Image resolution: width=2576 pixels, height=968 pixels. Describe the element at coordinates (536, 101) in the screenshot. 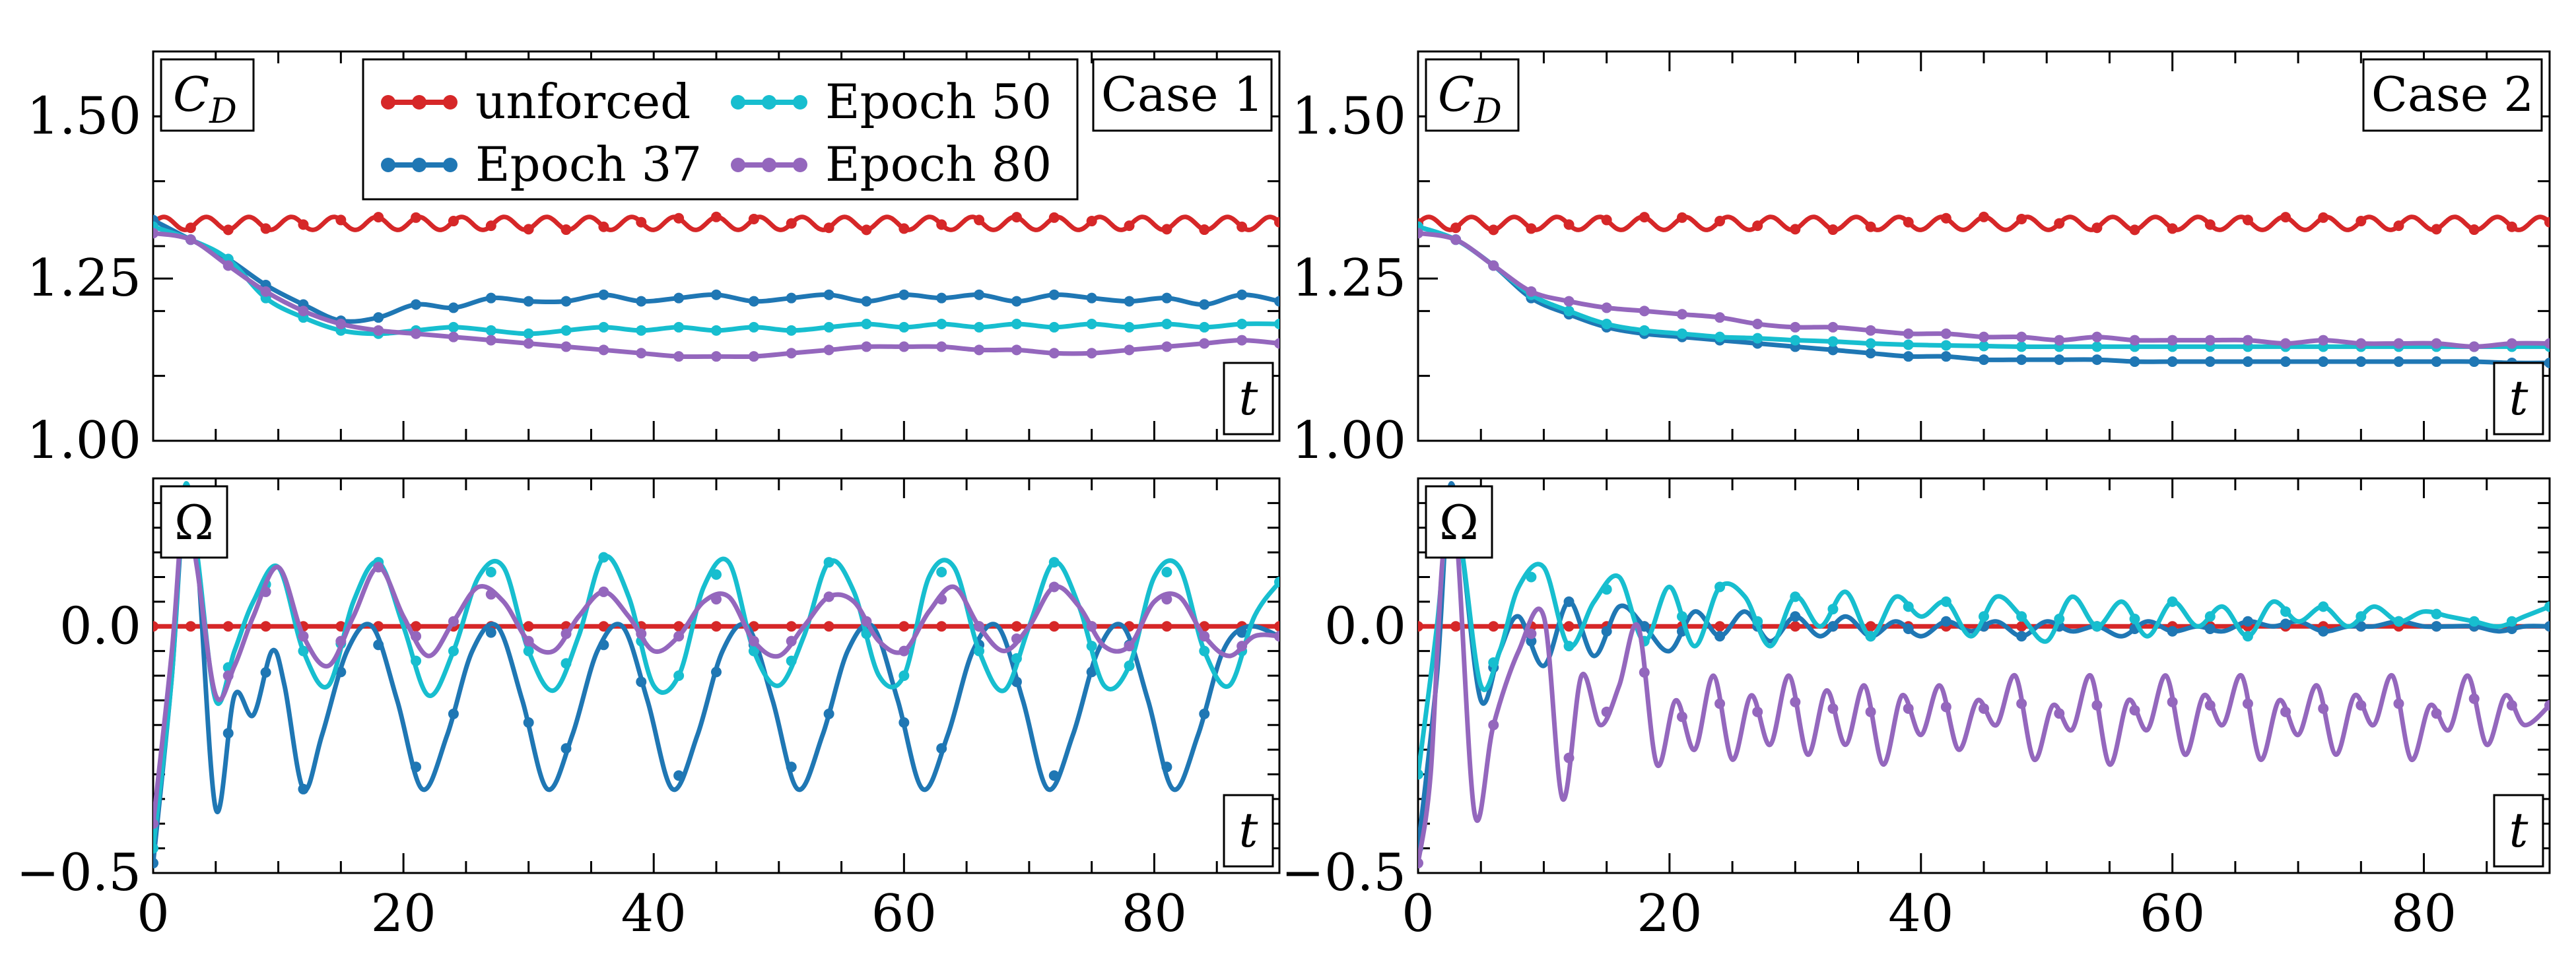

I see `legend-item: unforced` at that location.